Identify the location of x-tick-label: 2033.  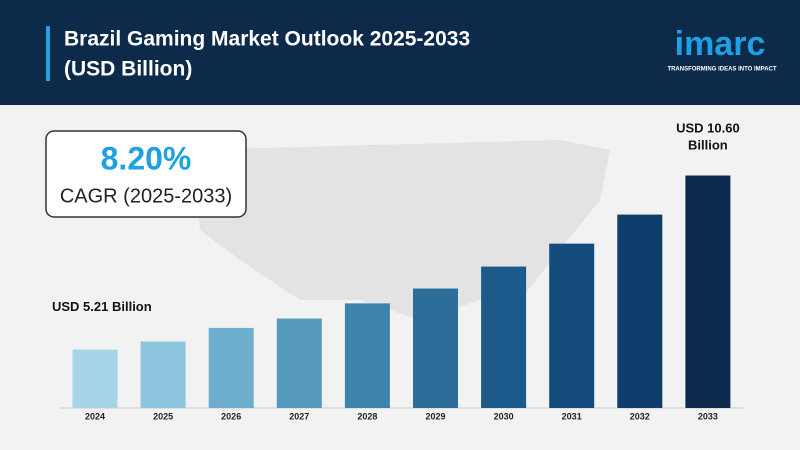
(708, 416).